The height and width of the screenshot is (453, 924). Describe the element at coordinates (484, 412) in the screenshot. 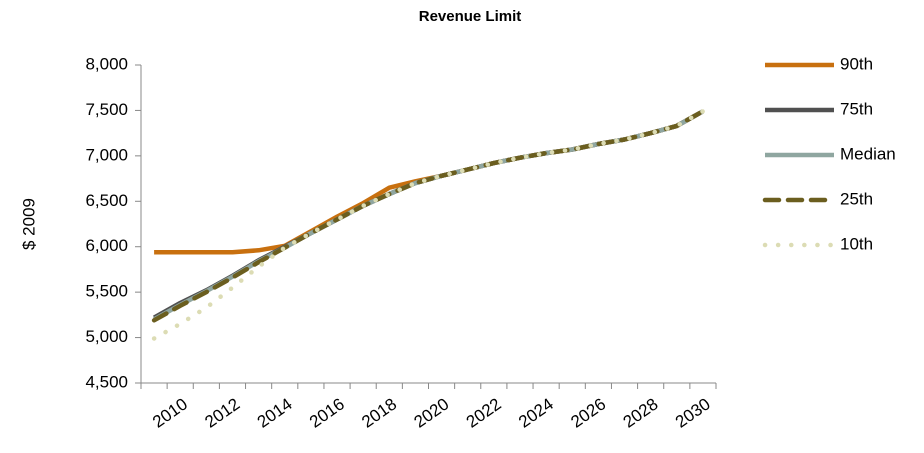

I see `x-tick-label: 2022` at that location.